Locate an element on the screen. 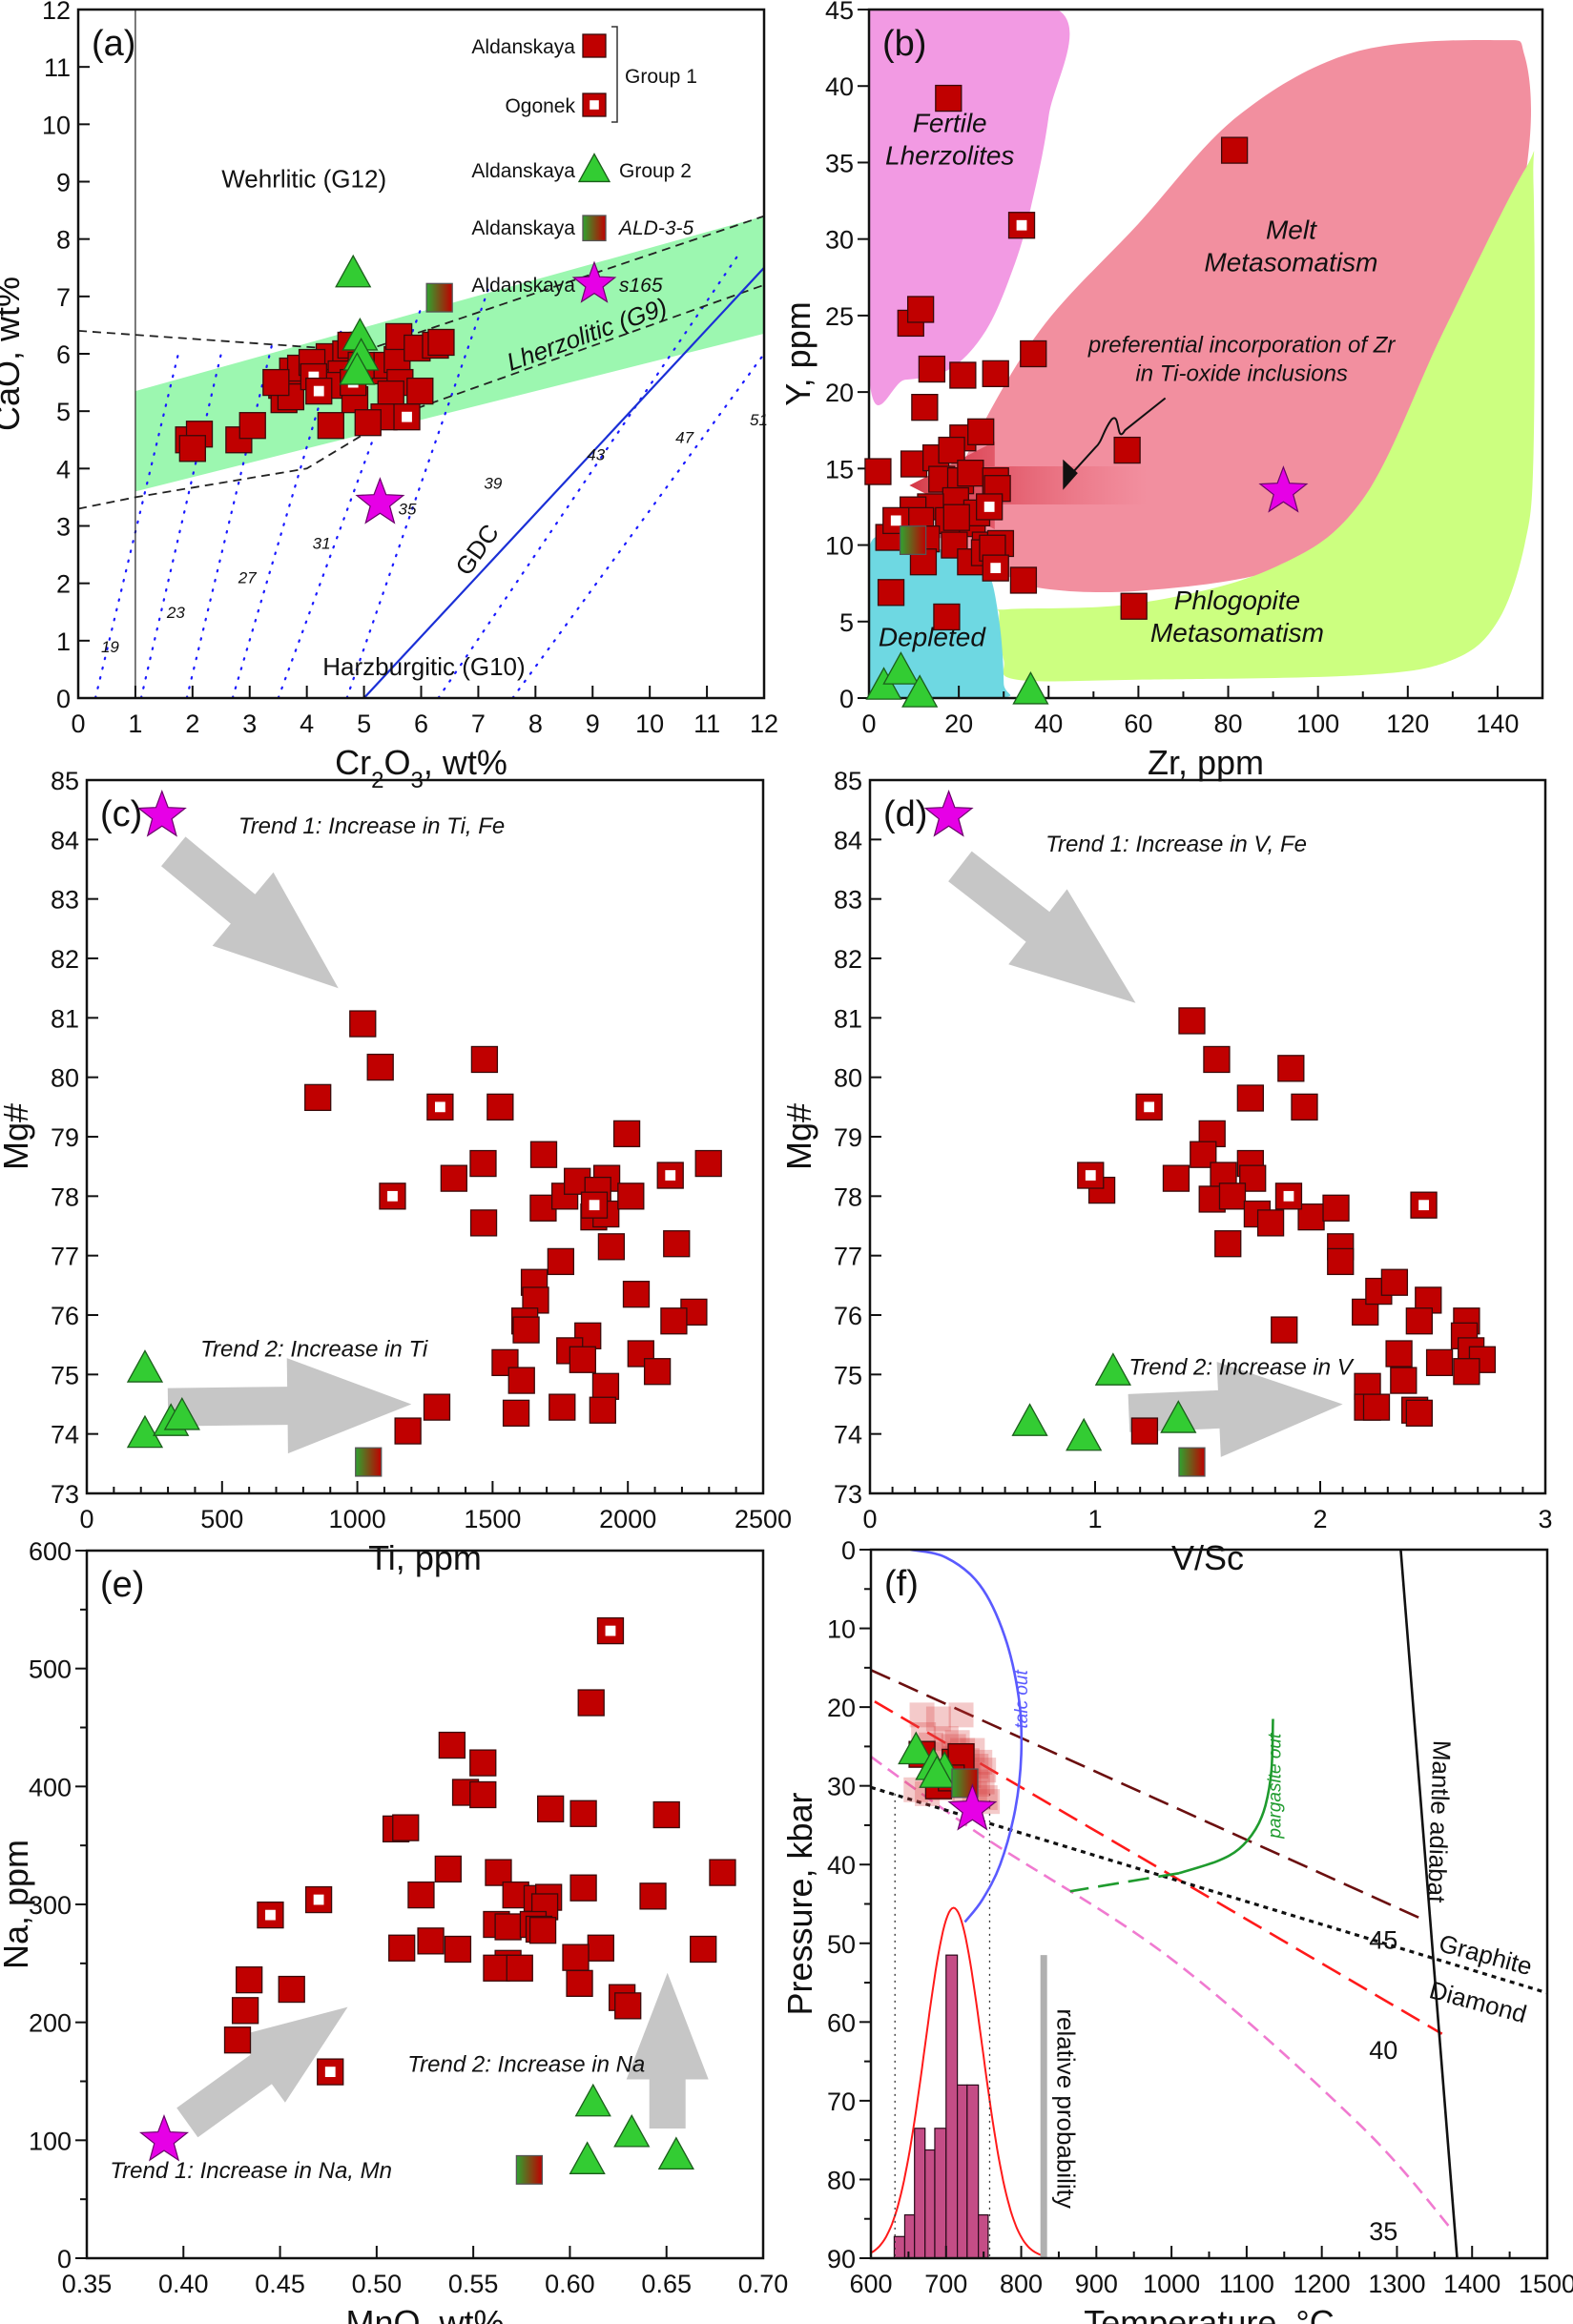  y-tick-label: 84 is located at coordinates (65, 840).